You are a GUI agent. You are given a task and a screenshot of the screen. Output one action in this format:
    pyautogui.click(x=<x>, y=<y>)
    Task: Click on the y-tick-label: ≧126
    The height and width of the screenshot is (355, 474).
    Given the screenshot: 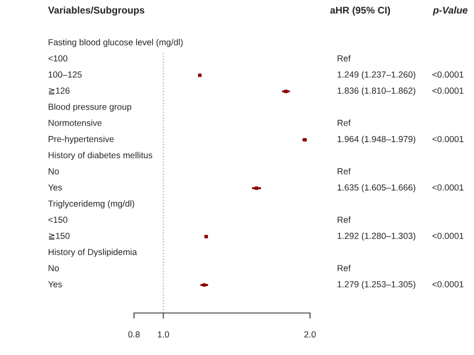 What is the action you would take?
    pyautogui.click(x=59, y=91)
    